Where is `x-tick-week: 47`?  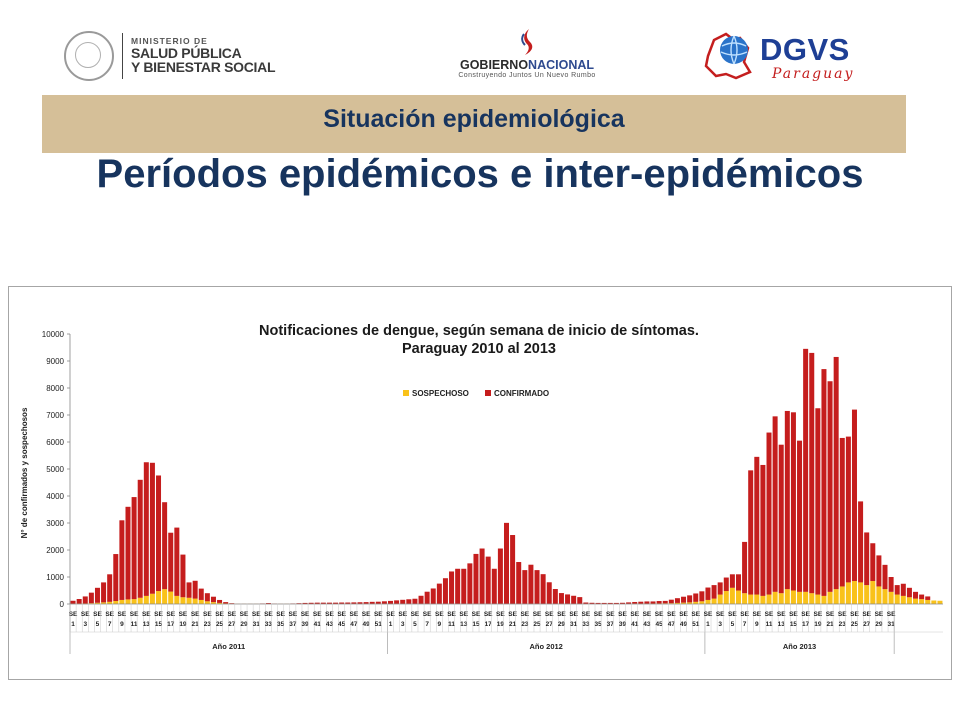
x-tick-week: 47 is located at coordinates (672, 624).